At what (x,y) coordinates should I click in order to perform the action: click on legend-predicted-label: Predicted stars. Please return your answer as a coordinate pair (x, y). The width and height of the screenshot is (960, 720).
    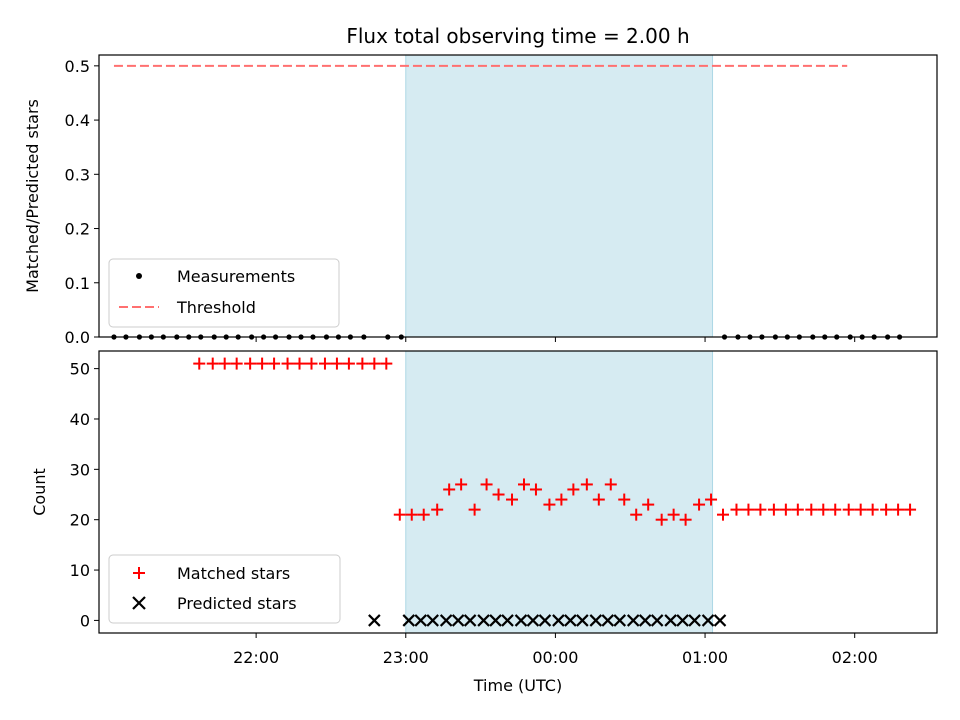
    Looking at the image, I should click on (237, 603).